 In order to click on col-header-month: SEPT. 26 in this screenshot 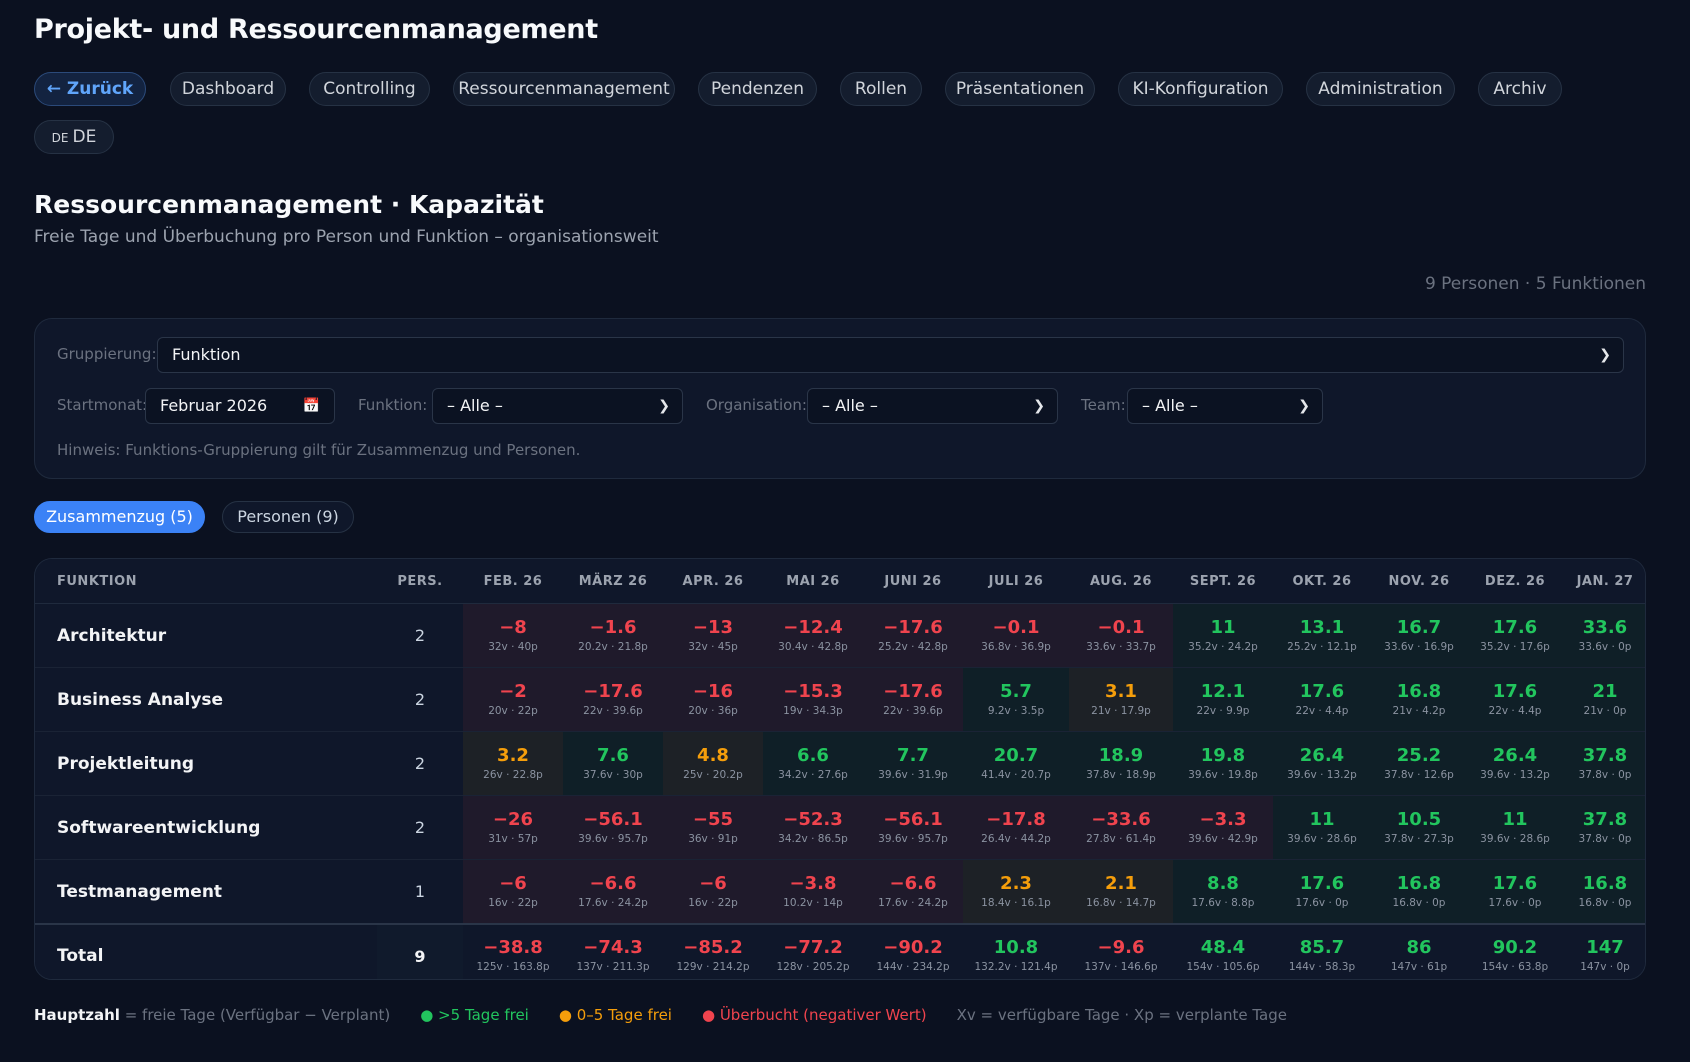, I will do `click(1223, 581)`.